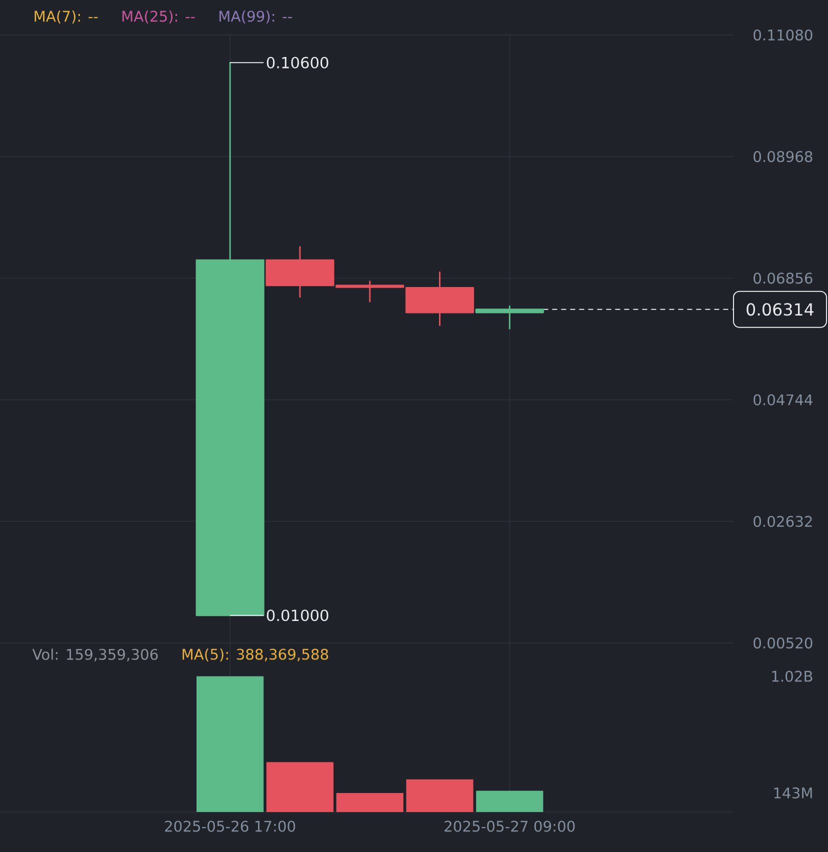 The height and width of the screenshot is (852, 828). Describe the element at coordinates (783, 643) in the screenshot. I see `y-tick-label: 0.00520` at that location.